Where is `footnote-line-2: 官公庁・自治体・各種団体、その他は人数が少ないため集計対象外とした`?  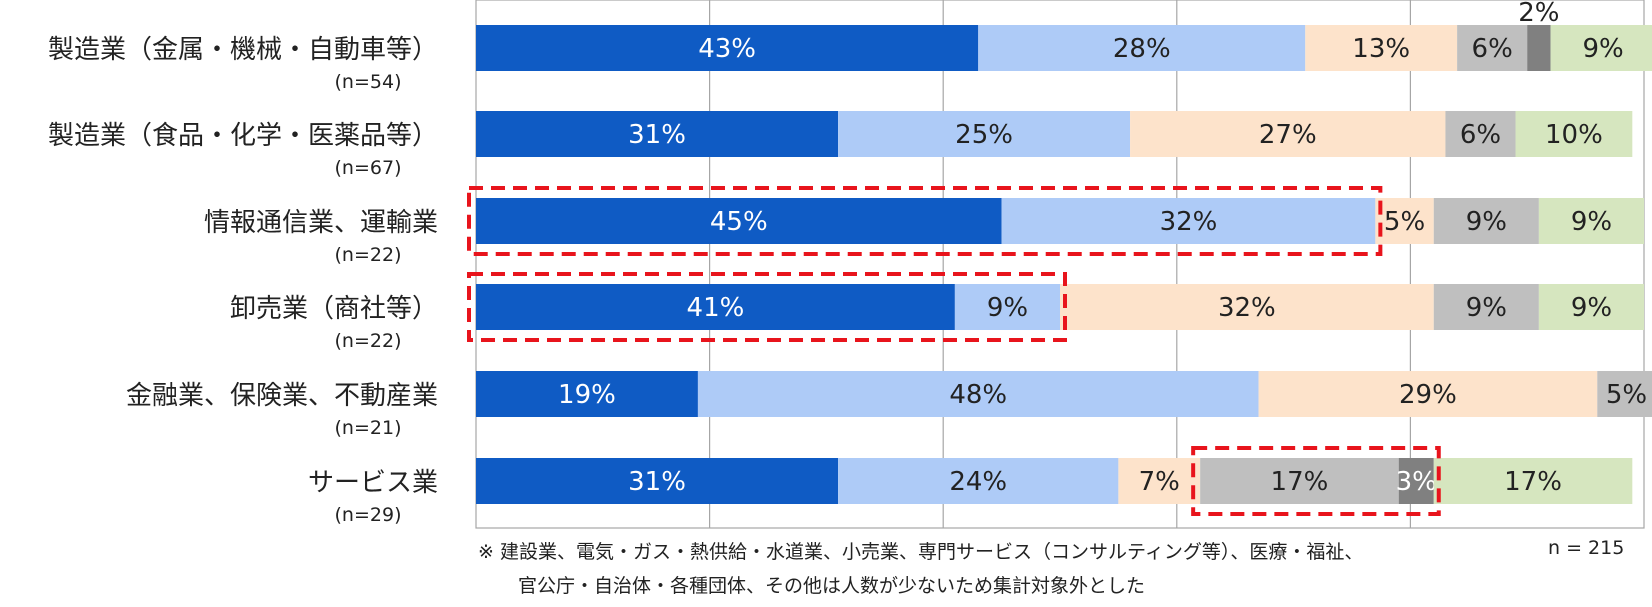
footnote-line-2: 官公庁・自治体・各種団体、その他は人数が少ないため集計対象外とした is located at coordinates (832, 586).